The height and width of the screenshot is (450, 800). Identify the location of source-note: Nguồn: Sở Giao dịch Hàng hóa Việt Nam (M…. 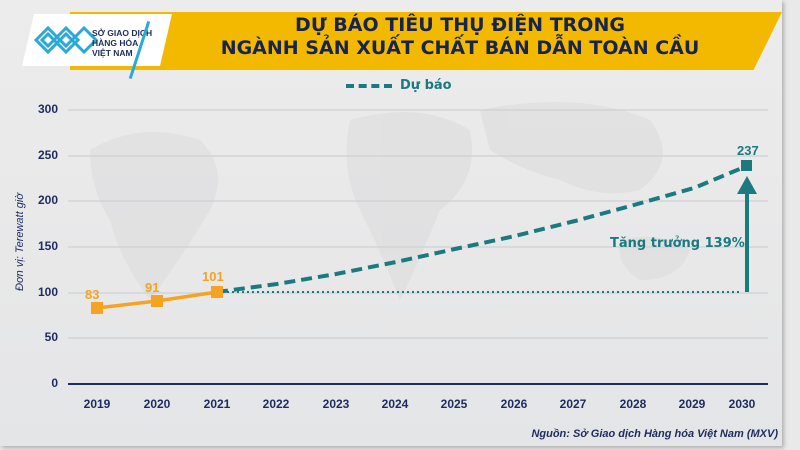
(654, 434).